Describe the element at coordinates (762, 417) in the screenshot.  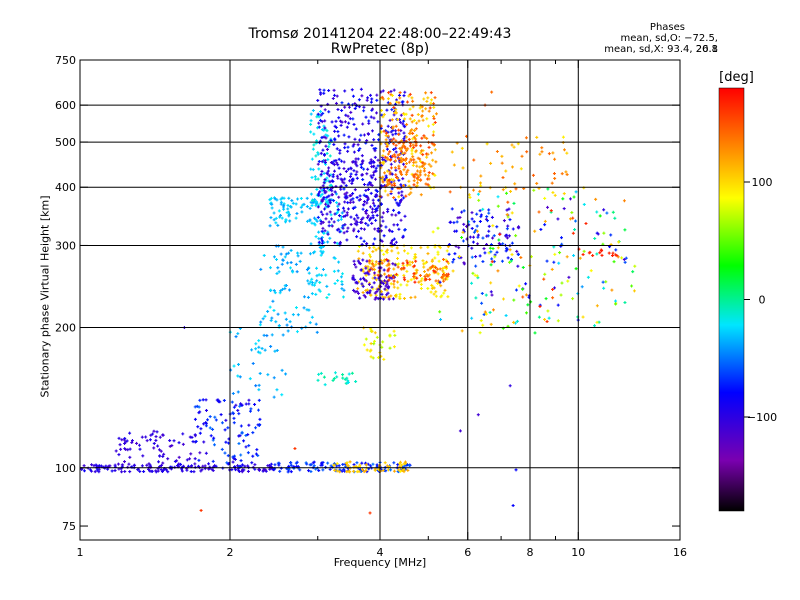
I see `colorbar-tick-label: −100` at that location.